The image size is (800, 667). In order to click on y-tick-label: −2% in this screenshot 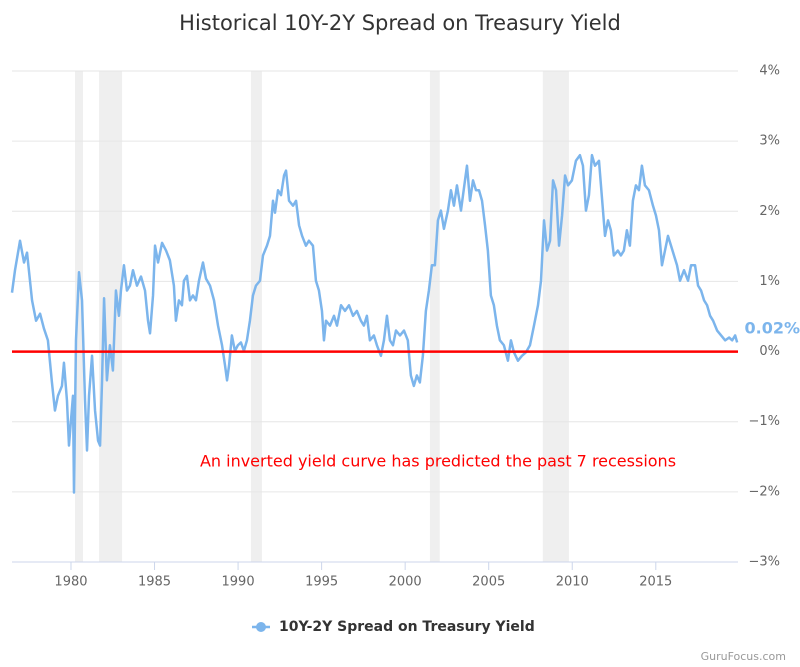, I will do `click(764, 491)`.